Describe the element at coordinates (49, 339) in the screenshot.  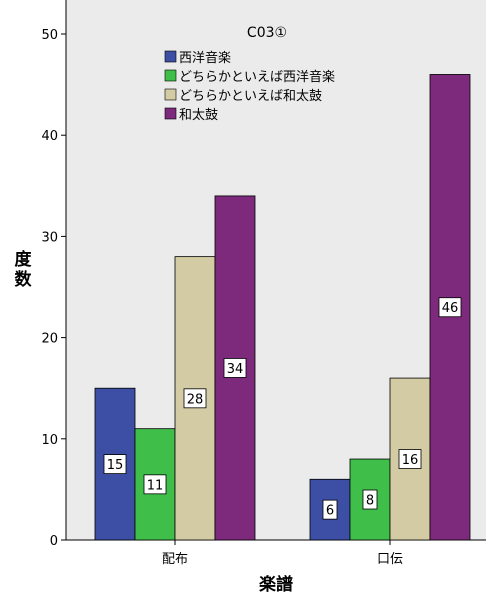
I see `y-tick-label: 20` at that location.